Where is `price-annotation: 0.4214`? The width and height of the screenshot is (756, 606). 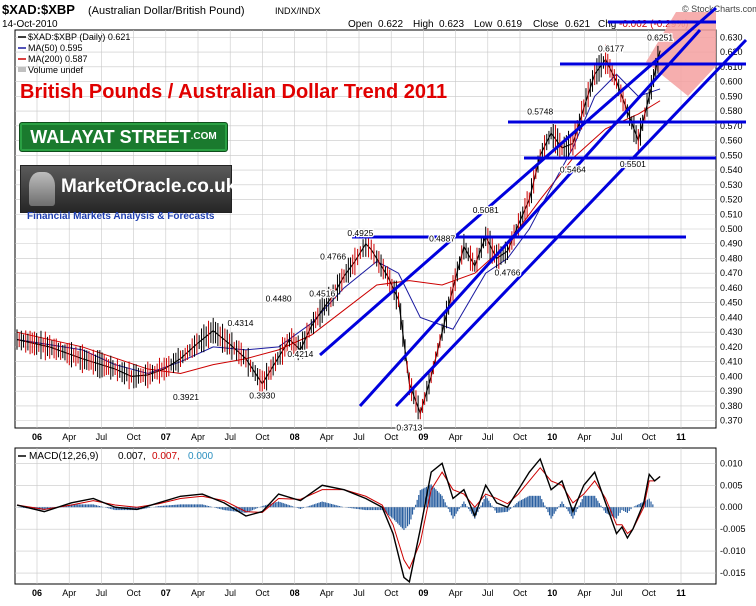
price-annotation: 0.4214 is located at coordinates (300, 354).